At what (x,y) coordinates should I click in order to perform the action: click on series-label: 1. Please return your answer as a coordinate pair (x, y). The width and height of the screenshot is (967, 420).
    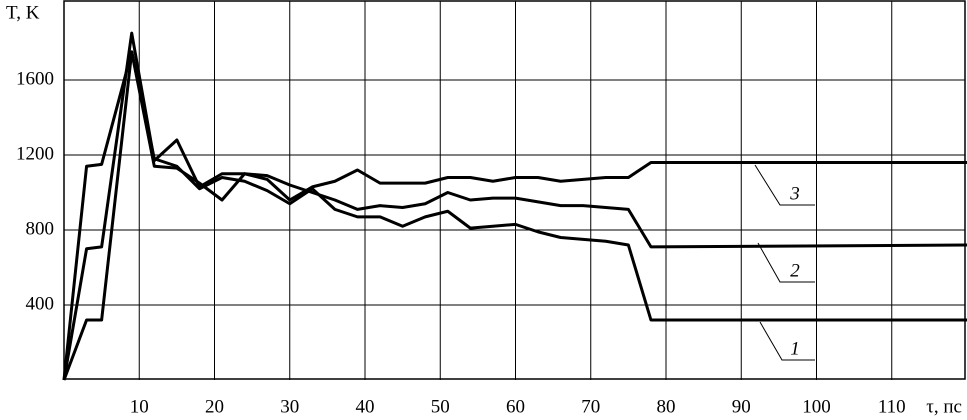
    Looking at the image, I should click on (795, 348).